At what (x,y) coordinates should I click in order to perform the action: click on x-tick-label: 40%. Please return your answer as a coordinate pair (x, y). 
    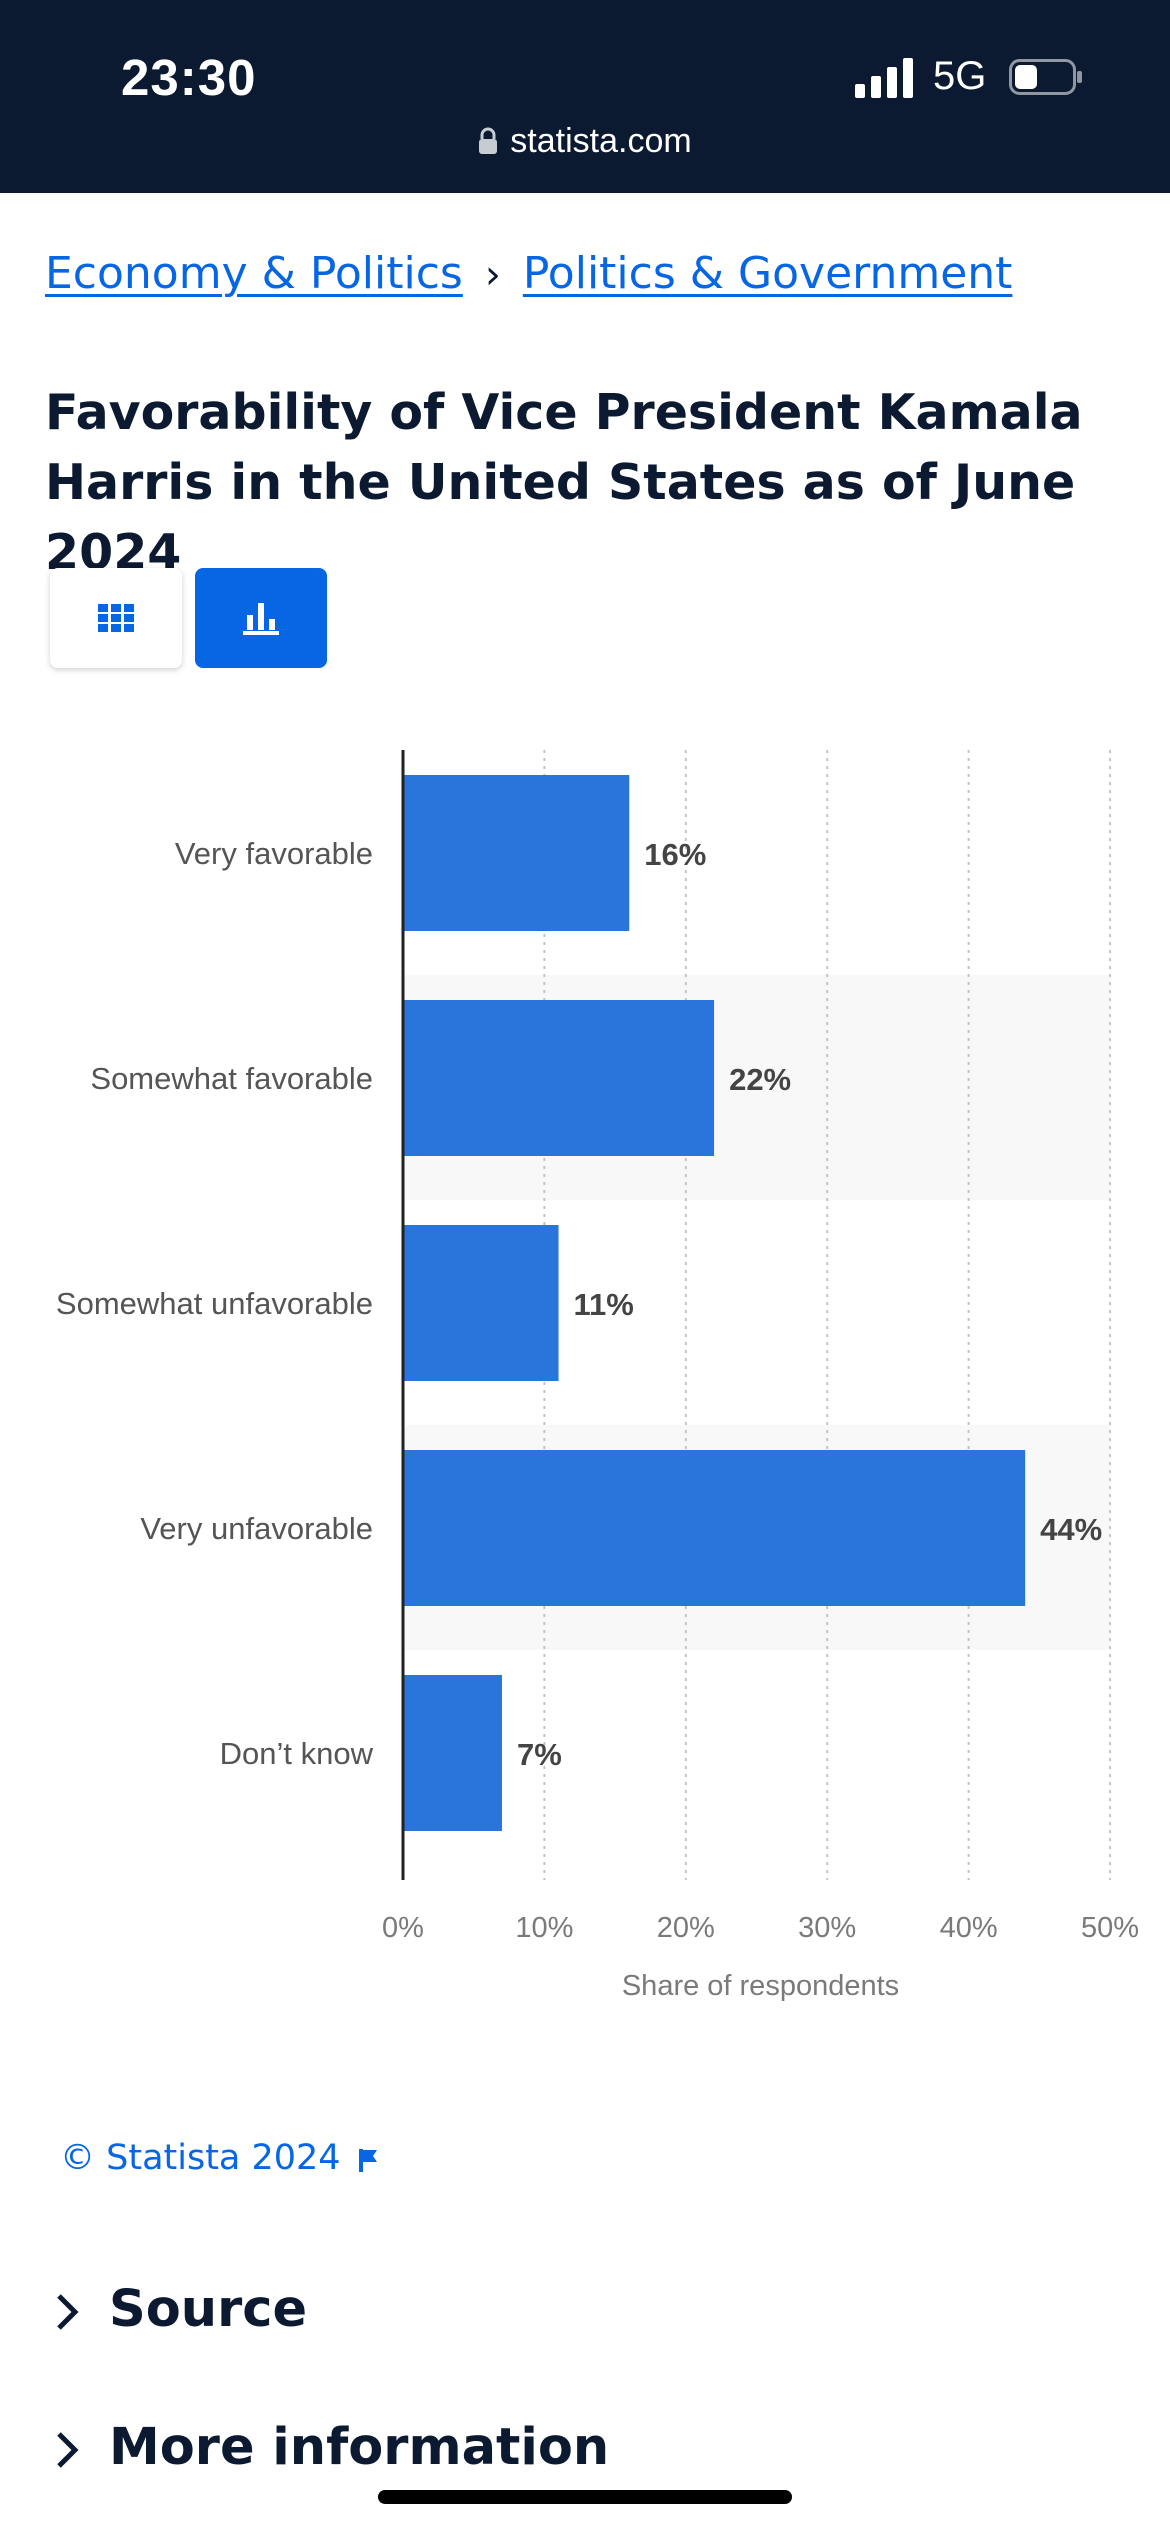
    Looking at the image, I should click on (969, 1928).